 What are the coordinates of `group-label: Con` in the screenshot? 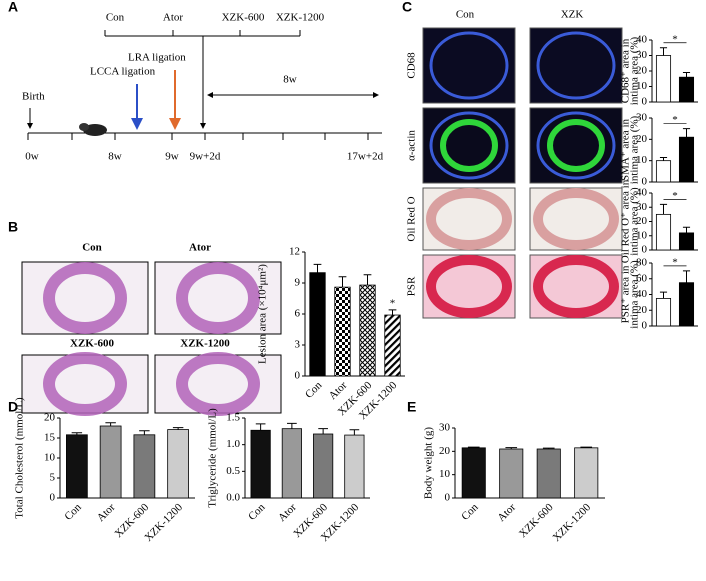 It's located at (115, 18).